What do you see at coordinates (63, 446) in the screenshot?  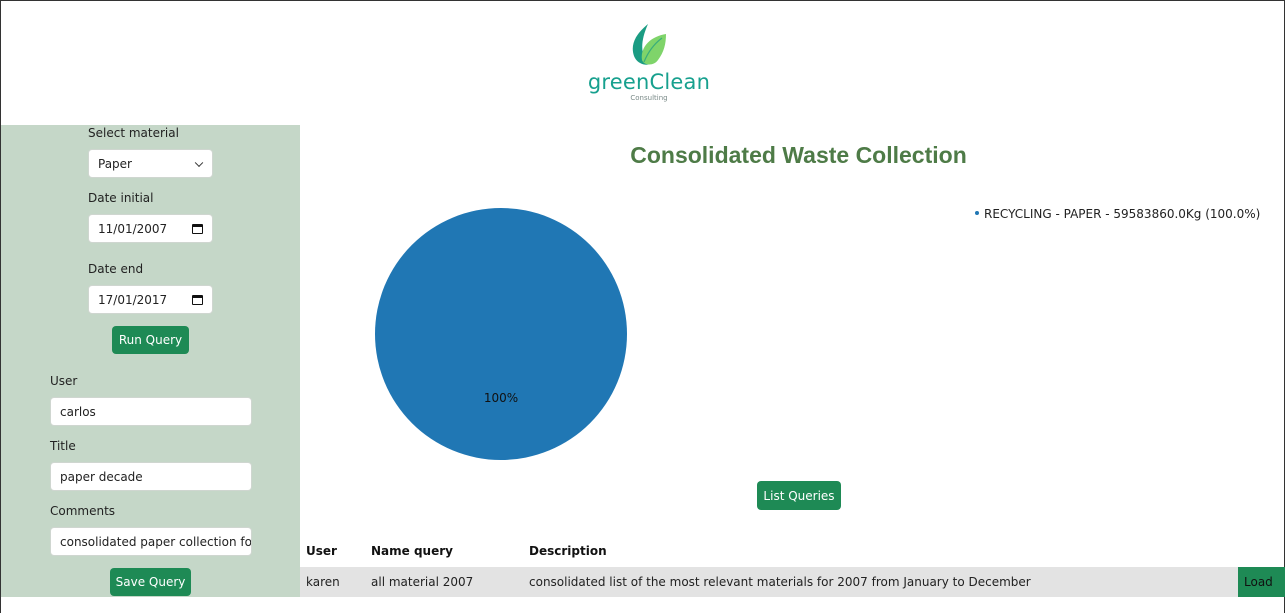 I see `title-label: Title` at bounding box center [63, 446].